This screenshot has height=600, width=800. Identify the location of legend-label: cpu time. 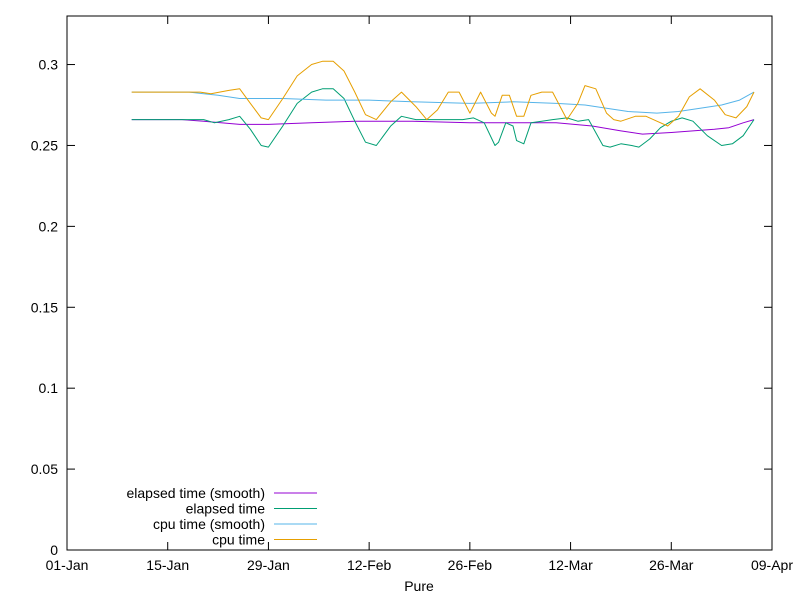
(238, 540).